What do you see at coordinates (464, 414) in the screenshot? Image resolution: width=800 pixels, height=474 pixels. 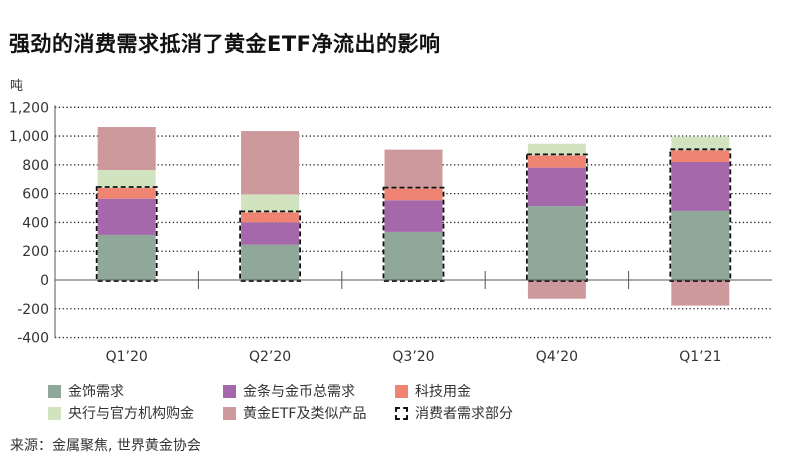 I see `legend-label: 消费者需求部分` at bounding box center [464, 414].